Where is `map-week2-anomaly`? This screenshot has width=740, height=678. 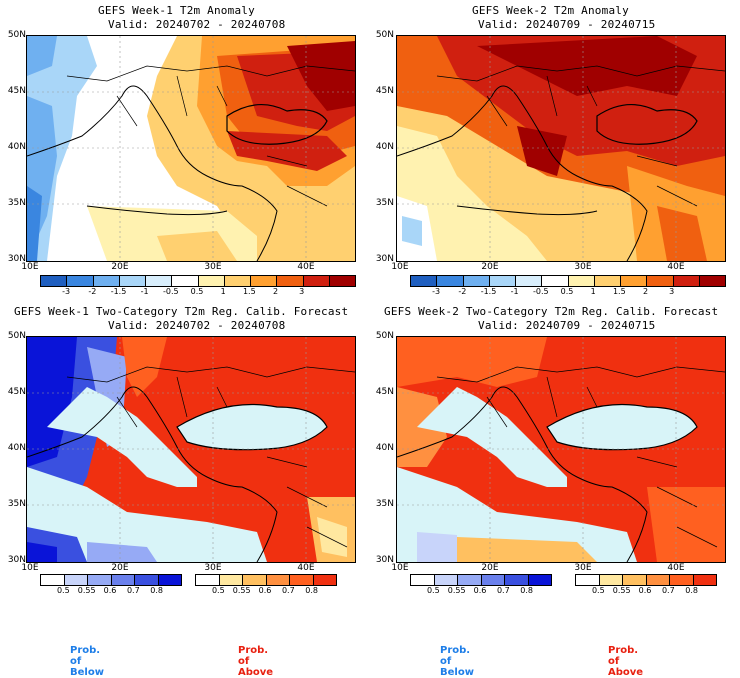
map-week2-anomaly is located at coordinates (561, 148).